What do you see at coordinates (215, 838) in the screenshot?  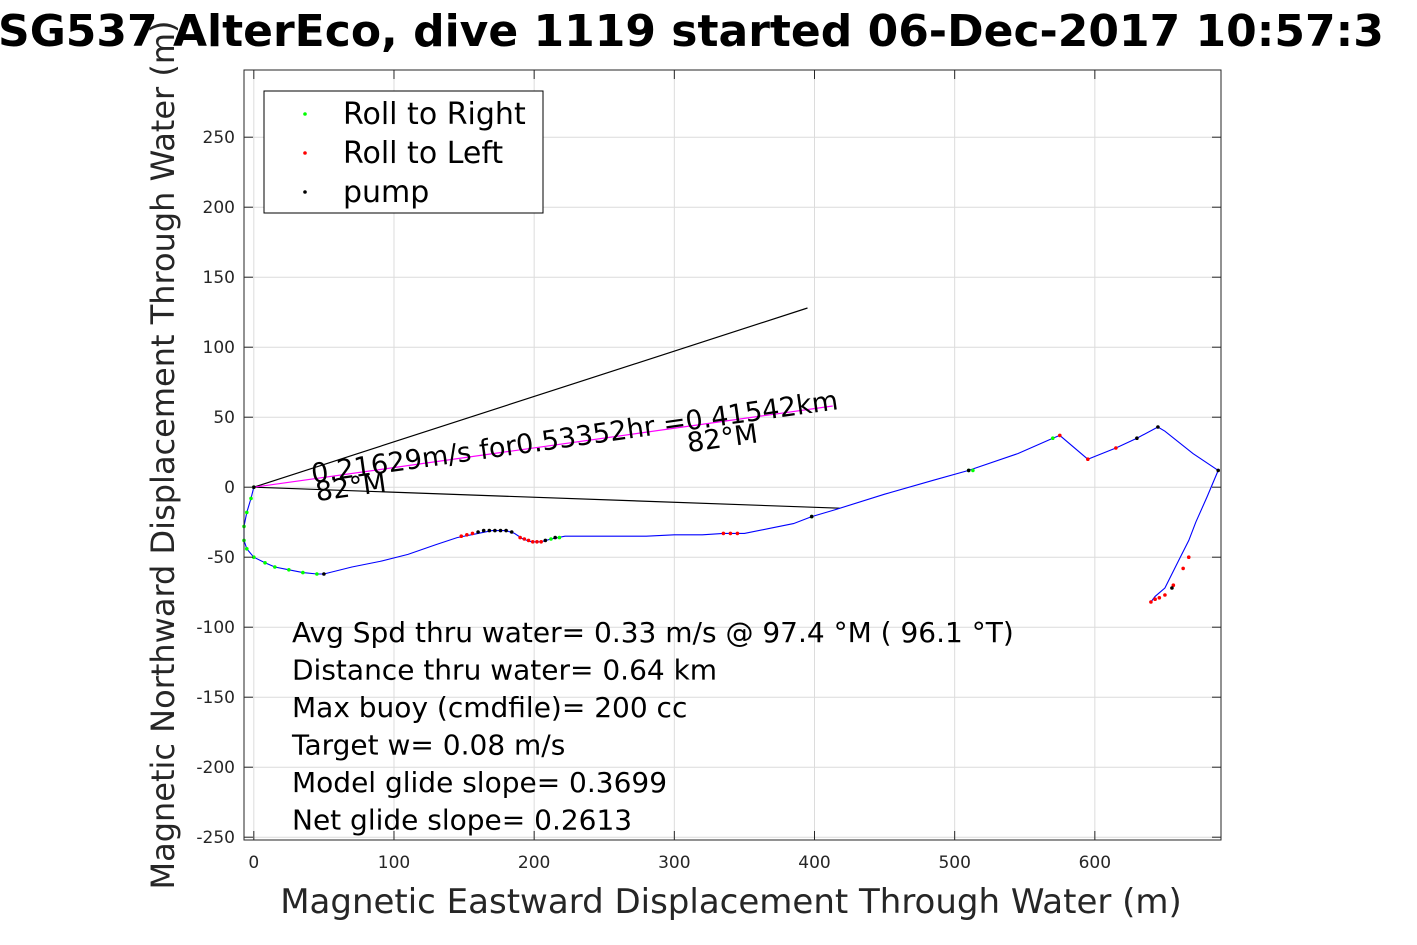 I see `y-tick-label: -250` at bounding box center [215, 838].